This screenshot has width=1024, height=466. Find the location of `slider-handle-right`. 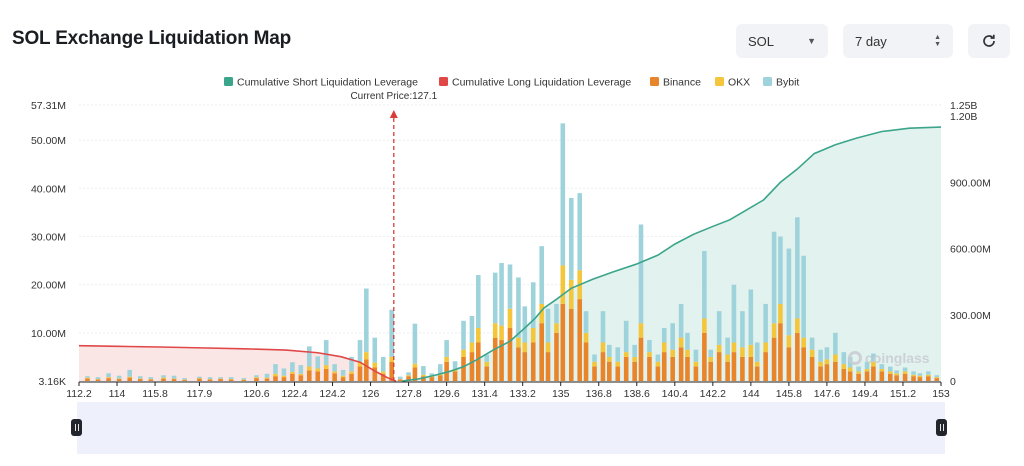

slider-handle-right is located at coordinates (941, 427).